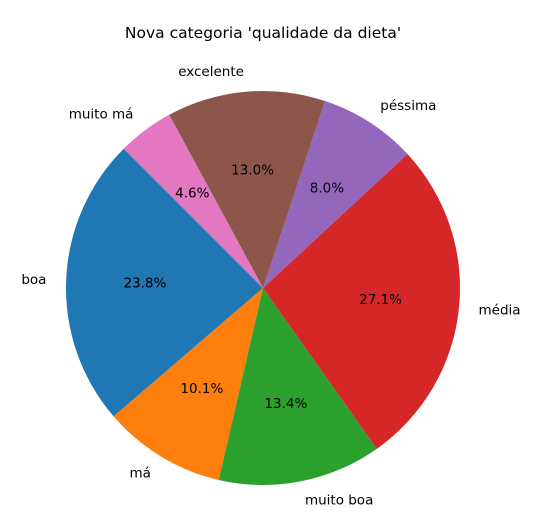 Image resolution: width=550 pixels, height=513 pixels. Describe the element at coordinates (339, 501) in the screenshot. I see `slice-label-muito-boa: muito boa` at that location.